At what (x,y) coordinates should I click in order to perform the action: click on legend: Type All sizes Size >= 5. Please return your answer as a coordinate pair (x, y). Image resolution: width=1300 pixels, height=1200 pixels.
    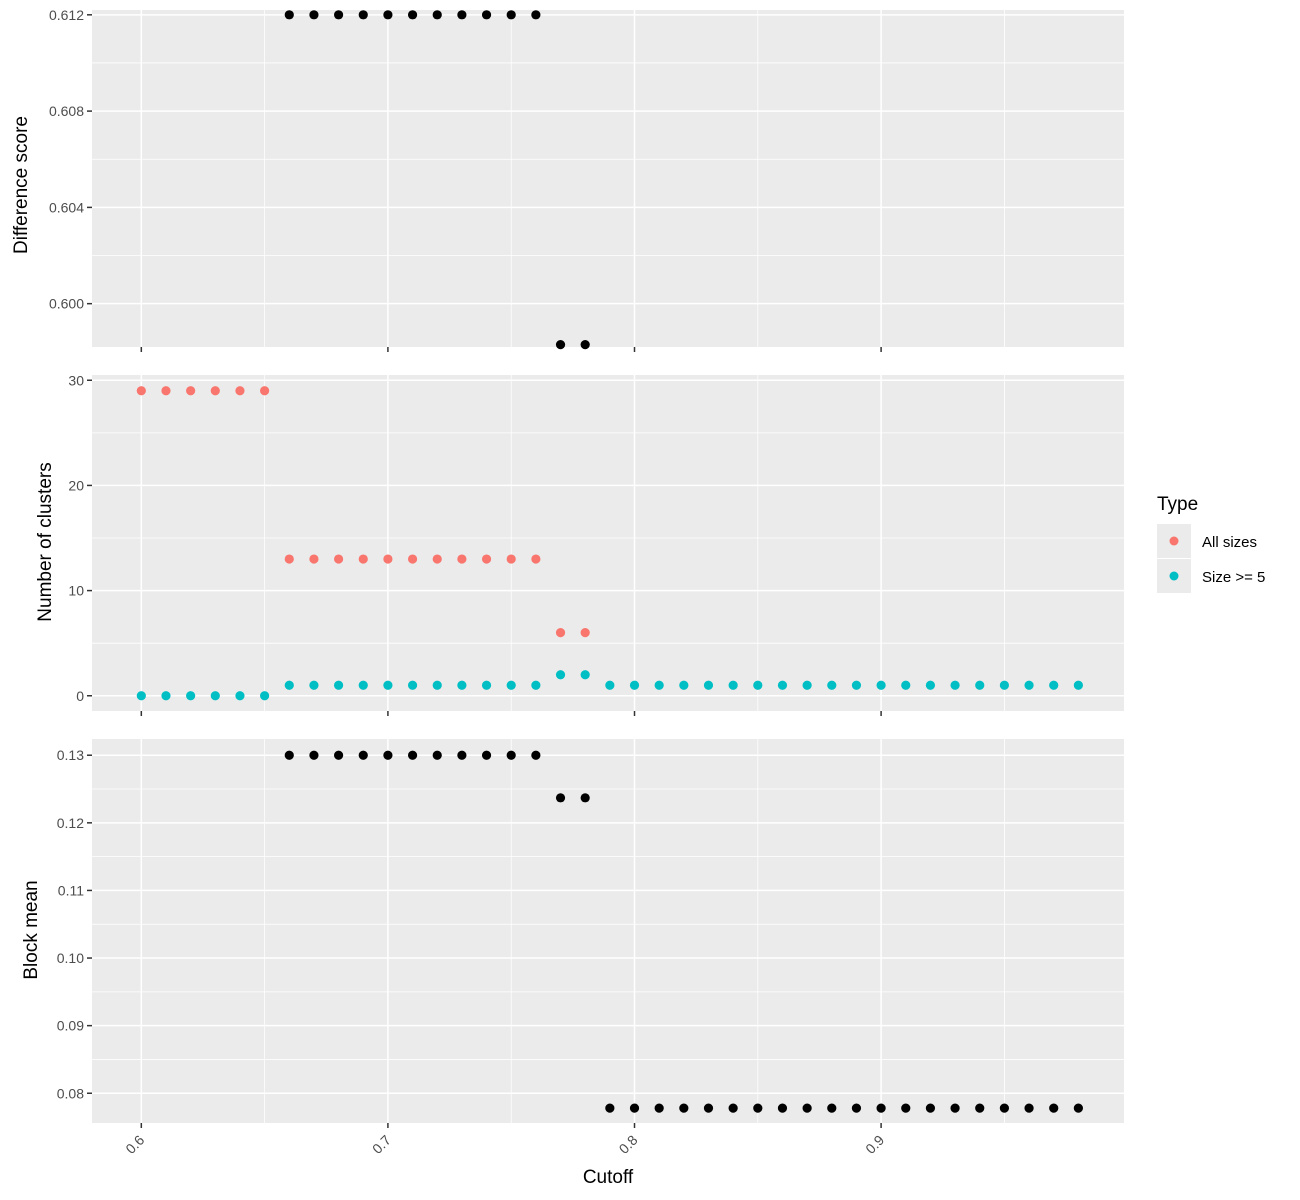
    Looking at the image, I should click on (1211, 543).